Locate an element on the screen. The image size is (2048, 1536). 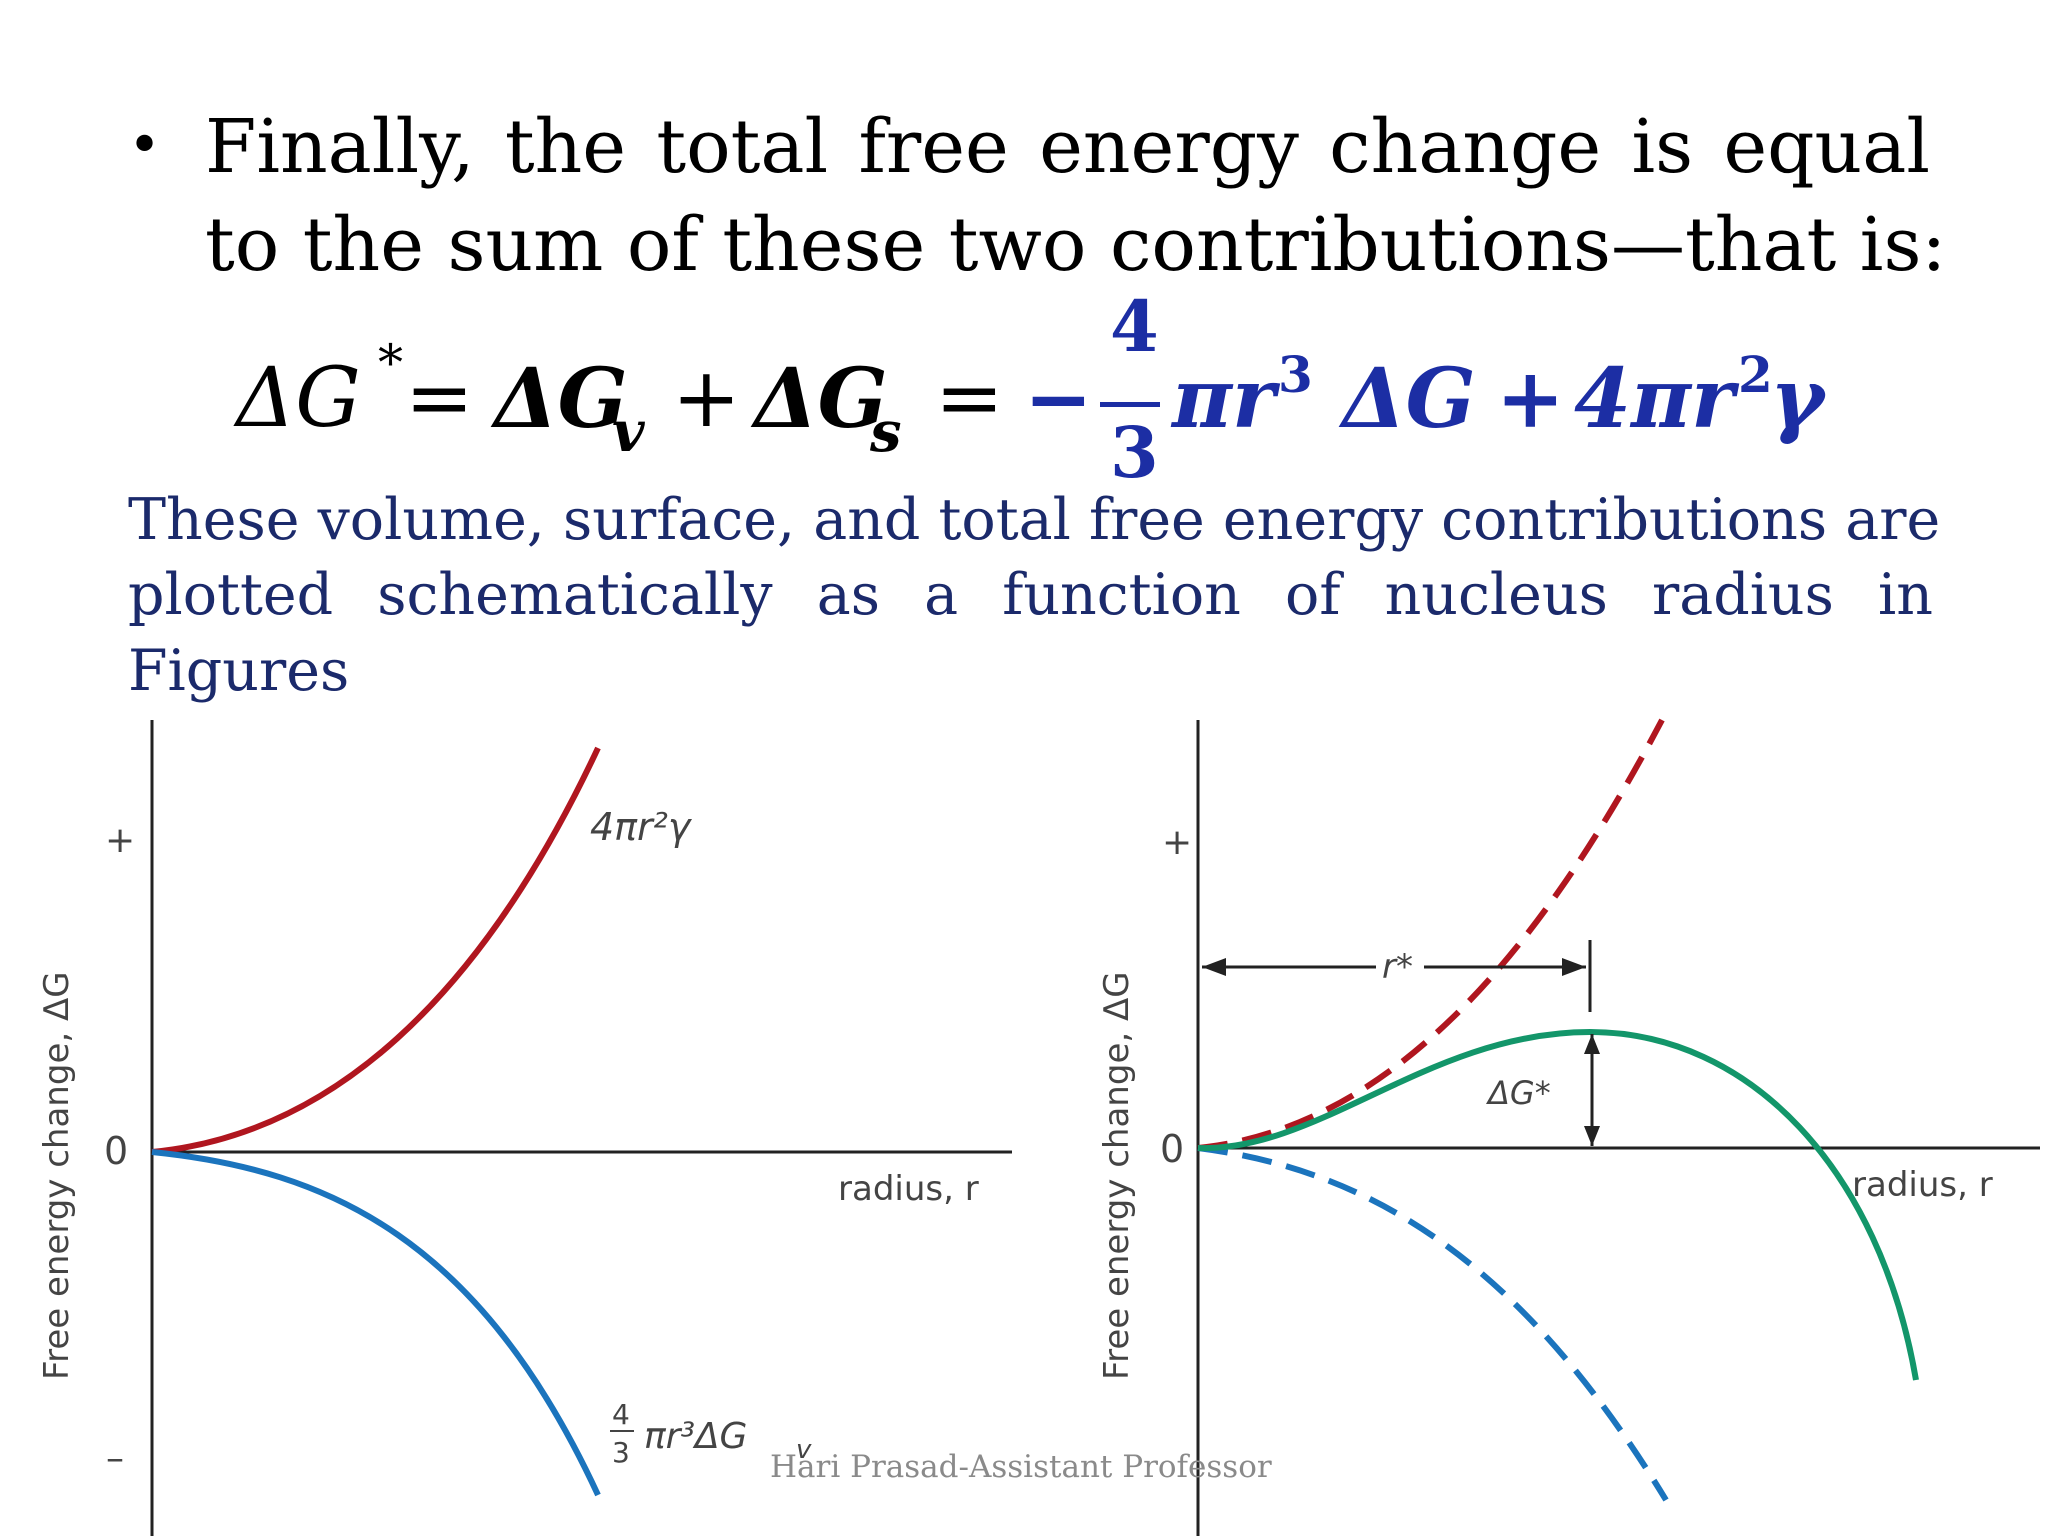
right-r-star-label: r* is located at coordinates (1397, 967).